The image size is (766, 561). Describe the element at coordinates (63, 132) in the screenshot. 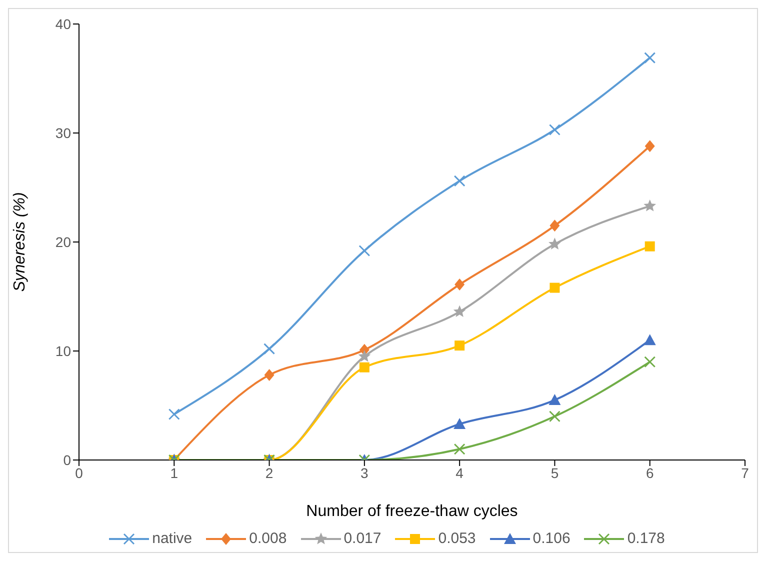

I see `y-tick-label: 30` at that location.